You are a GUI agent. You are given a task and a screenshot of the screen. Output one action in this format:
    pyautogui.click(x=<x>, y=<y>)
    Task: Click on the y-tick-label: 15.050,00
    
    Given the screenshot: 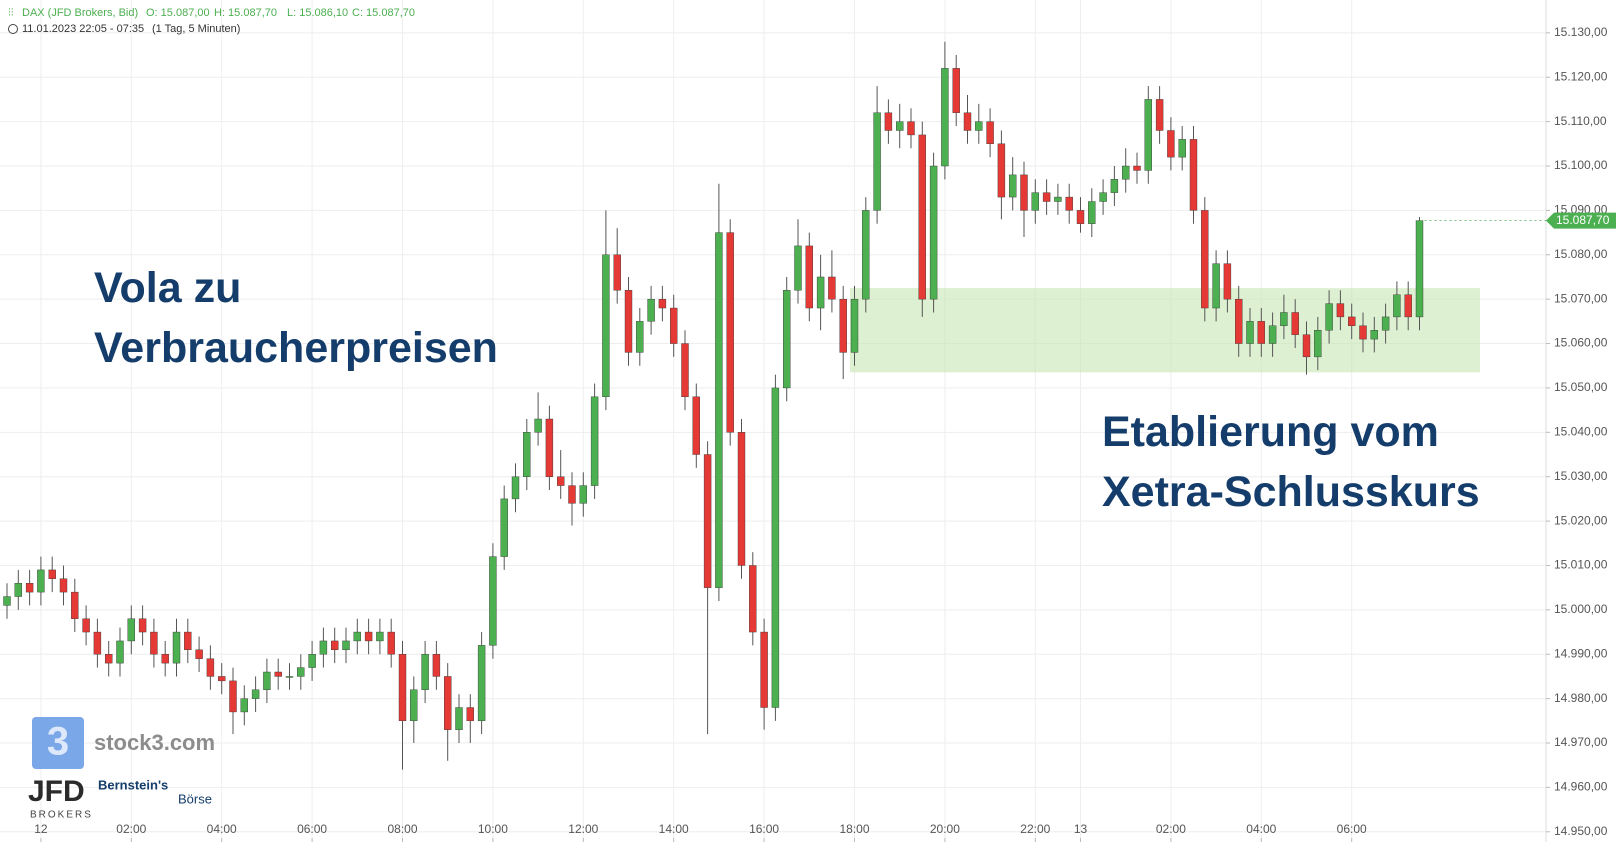 What is the action you would take?
    pyautogui.click(x=1581, y=387)
    